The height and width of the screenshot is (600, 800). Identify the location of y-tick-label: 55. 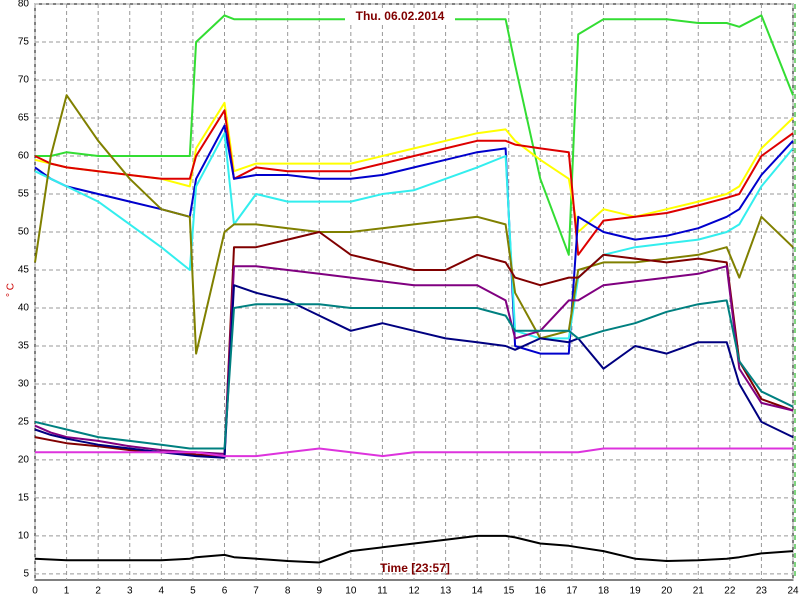
(24, 194).